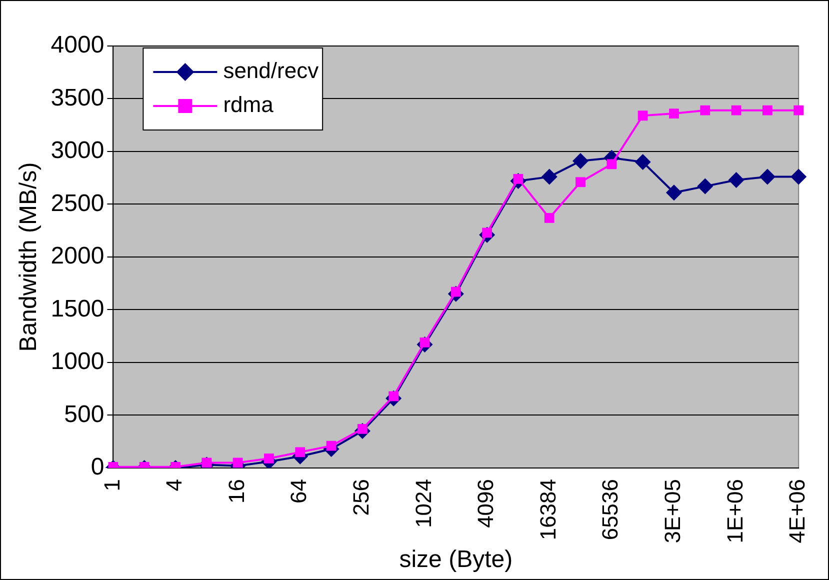  Describe the element at coordinates (97, 467) in the screenshot. I see `y-tick-label: 0` at that location.